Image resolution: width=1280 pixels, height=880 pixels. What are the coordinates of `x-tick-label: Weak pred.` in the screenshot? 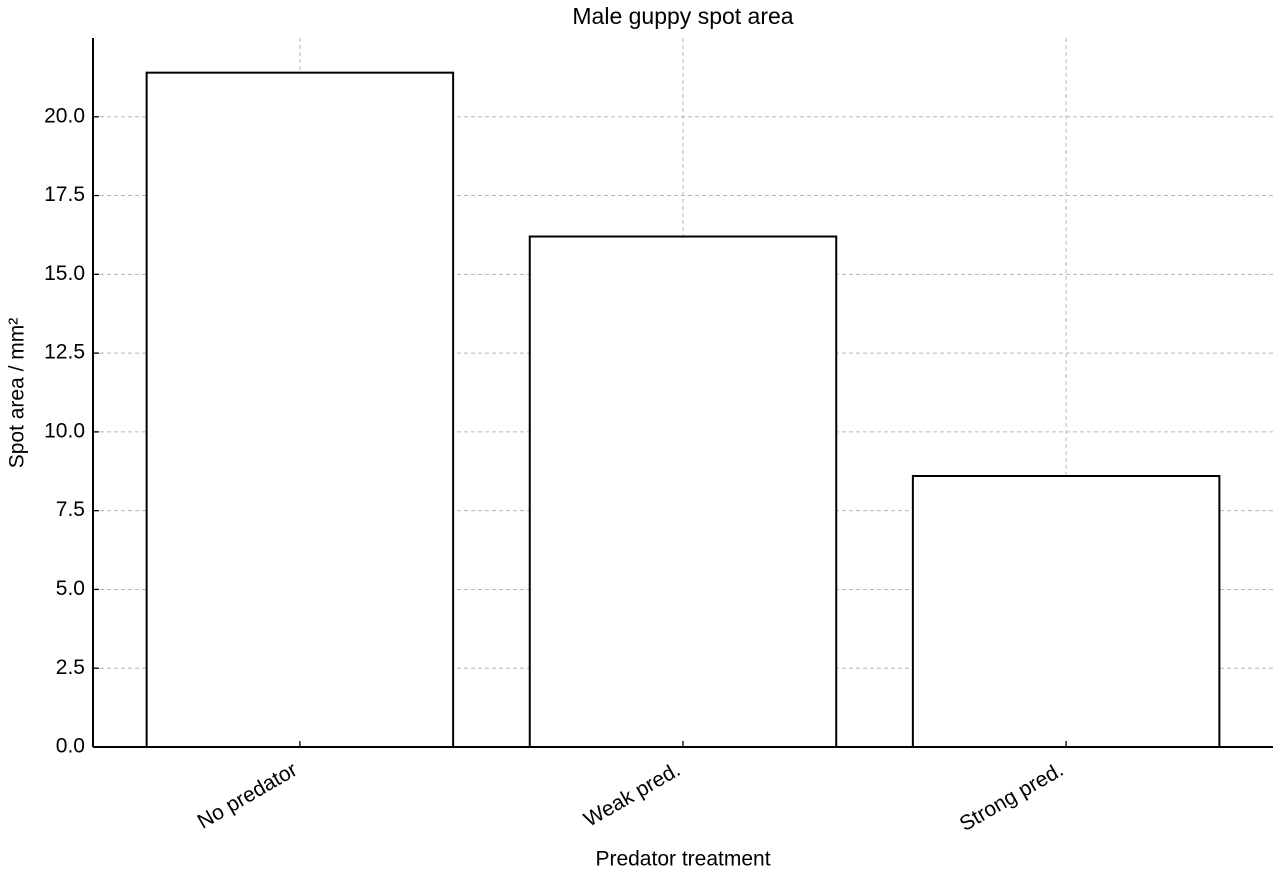 It's located at (632, 794).